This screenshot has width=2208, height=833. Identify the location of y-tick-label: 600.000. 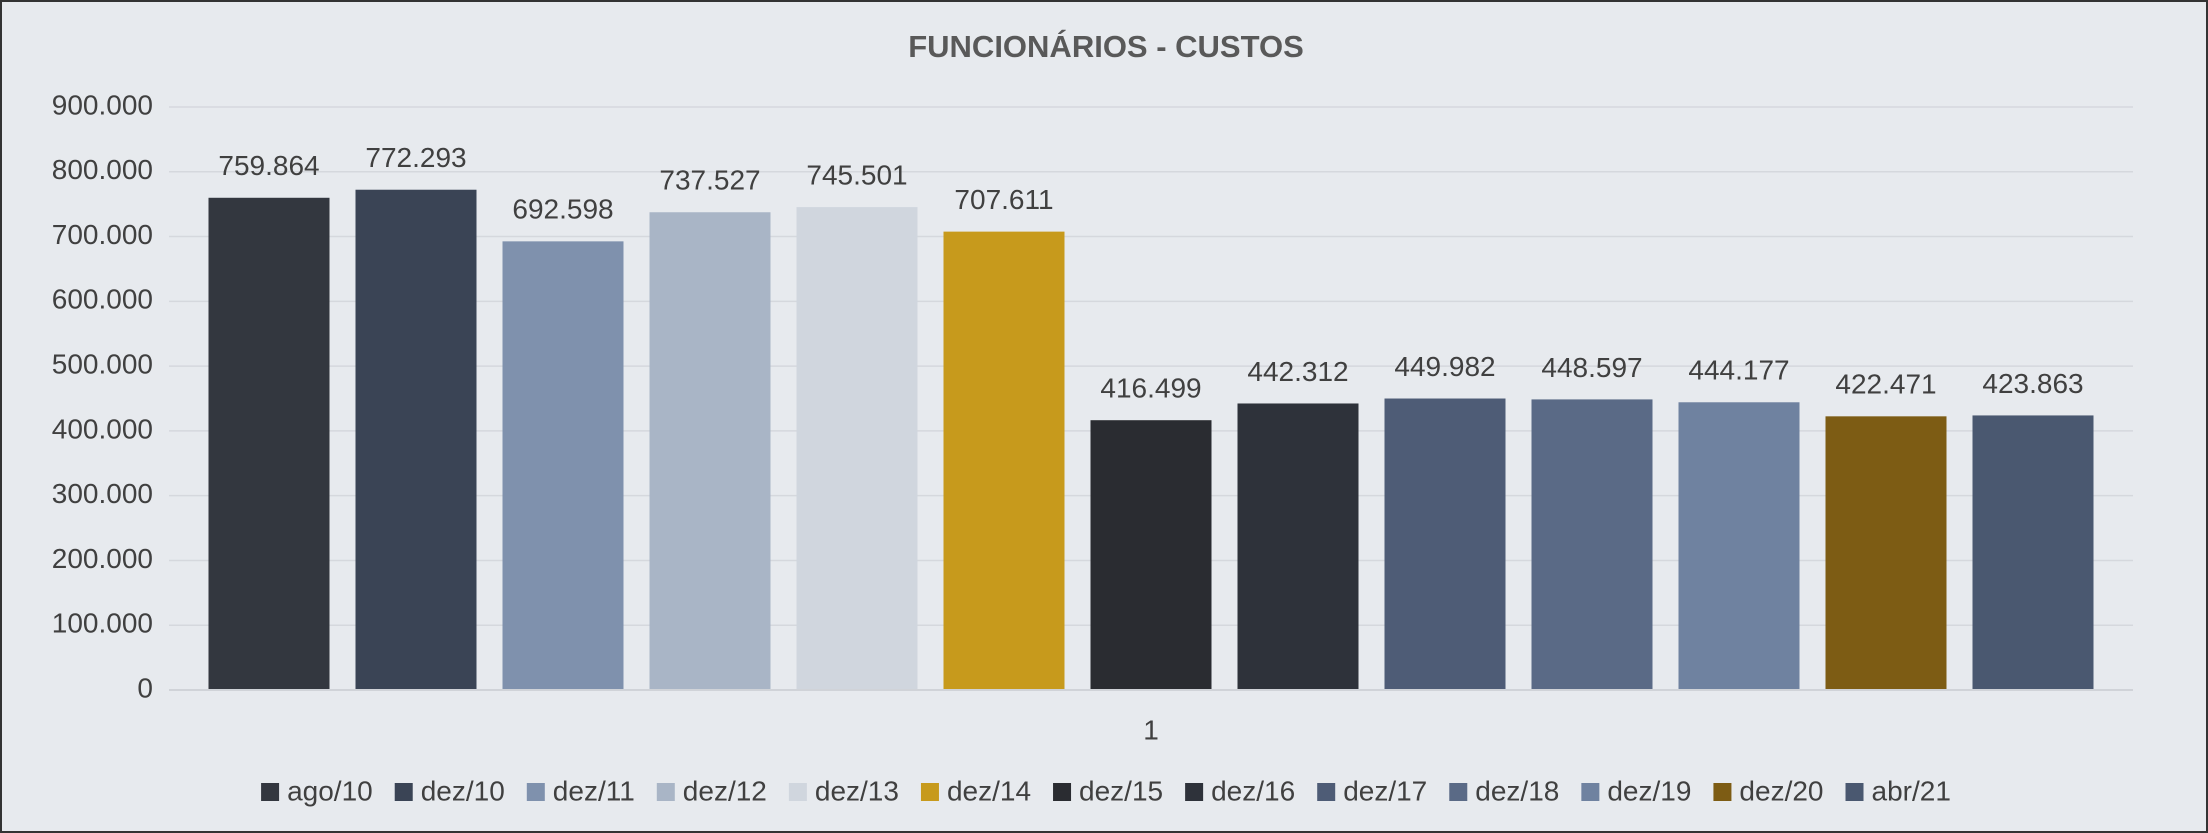
(102, 299).